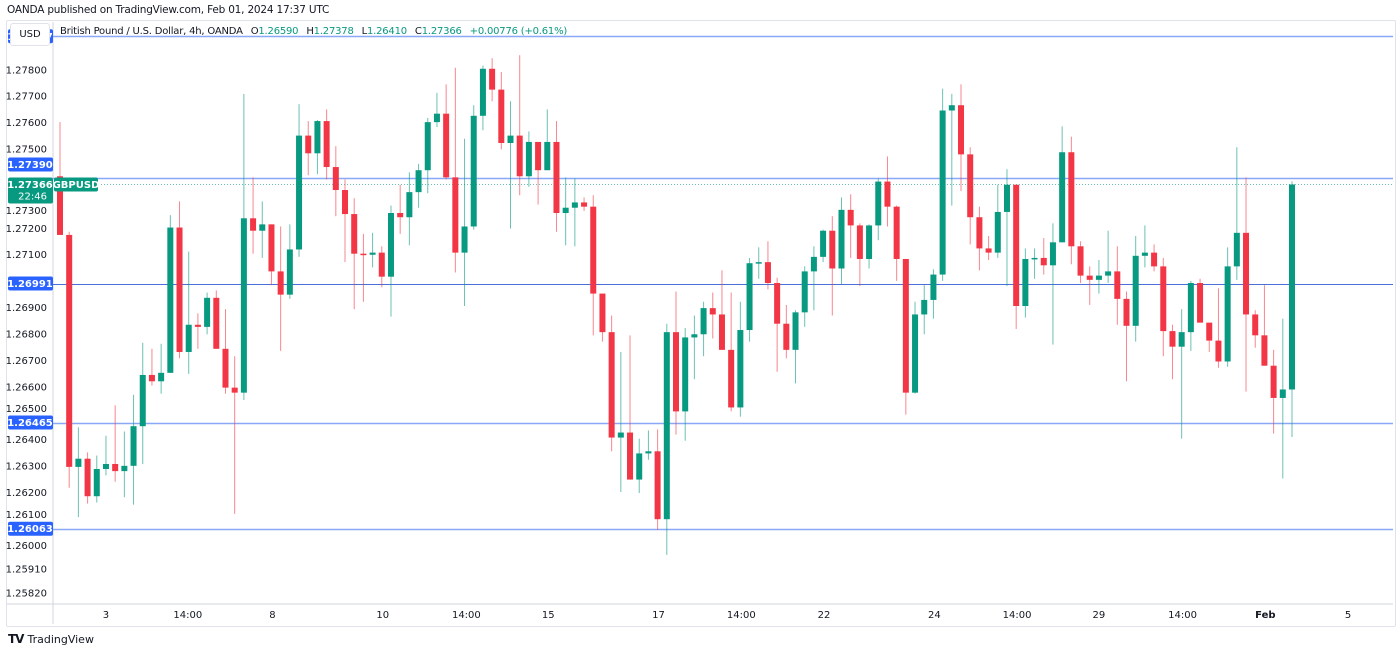  What do you see at coordinates (26, 123) in the screenshot?
I see `price-tick-label: 1.27600` at bounding box center [26, 123].